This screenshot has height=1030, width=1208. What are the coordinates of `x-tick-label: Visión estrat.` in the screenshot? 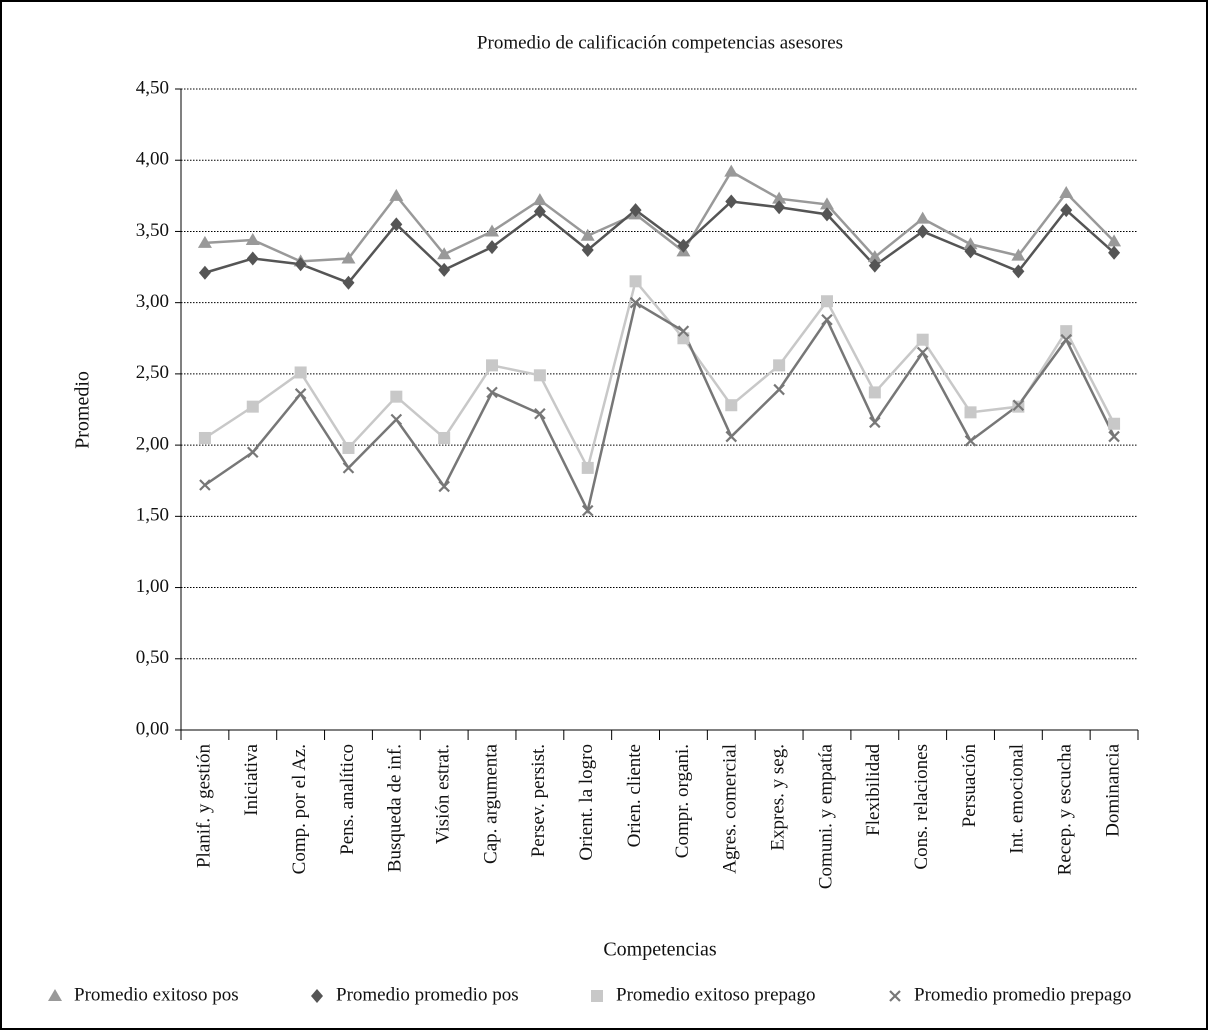 It's located at (443, 794).